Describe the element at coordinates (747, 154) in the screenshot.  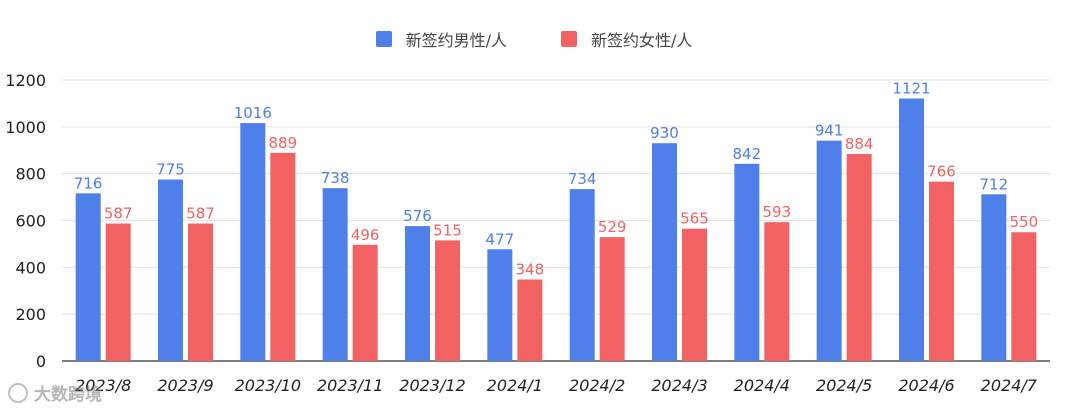
I see `data-label-male: 842` at that location.